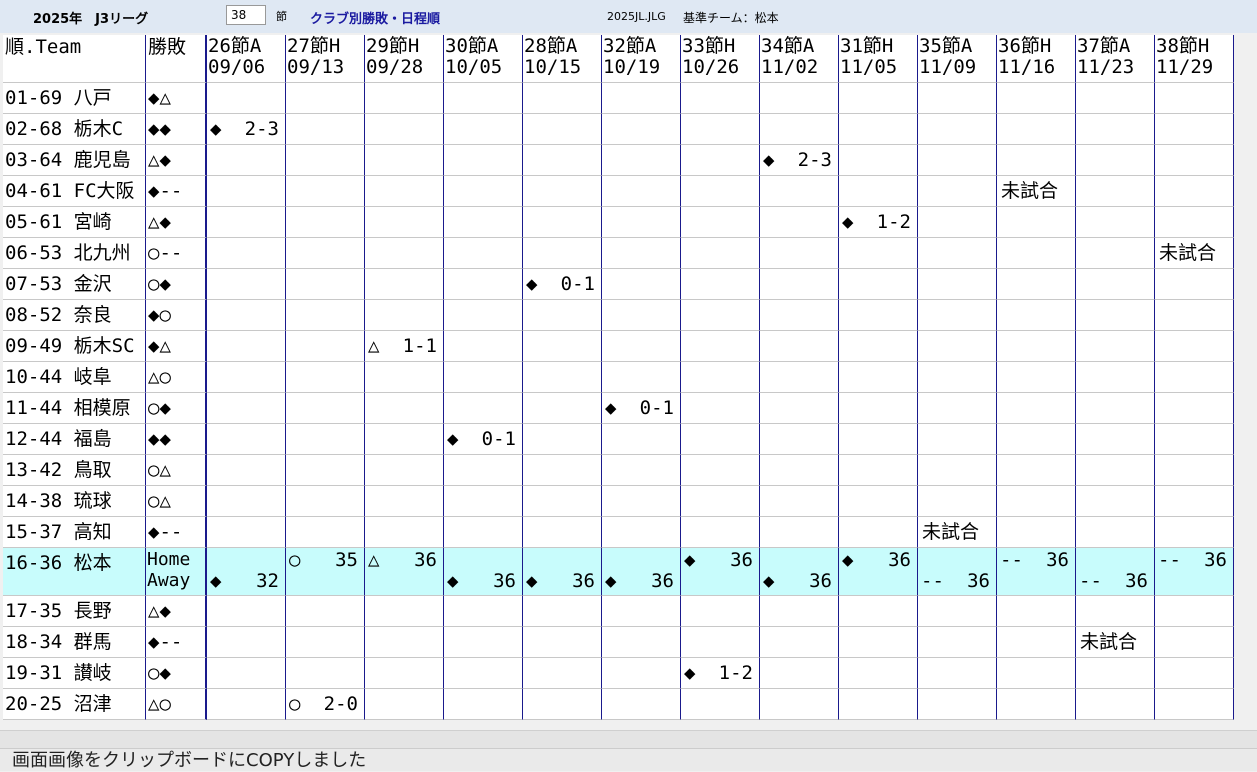 The width and height of the screenshot is (1257, 772). I want to click on round-input: 38, so click(246, 15).